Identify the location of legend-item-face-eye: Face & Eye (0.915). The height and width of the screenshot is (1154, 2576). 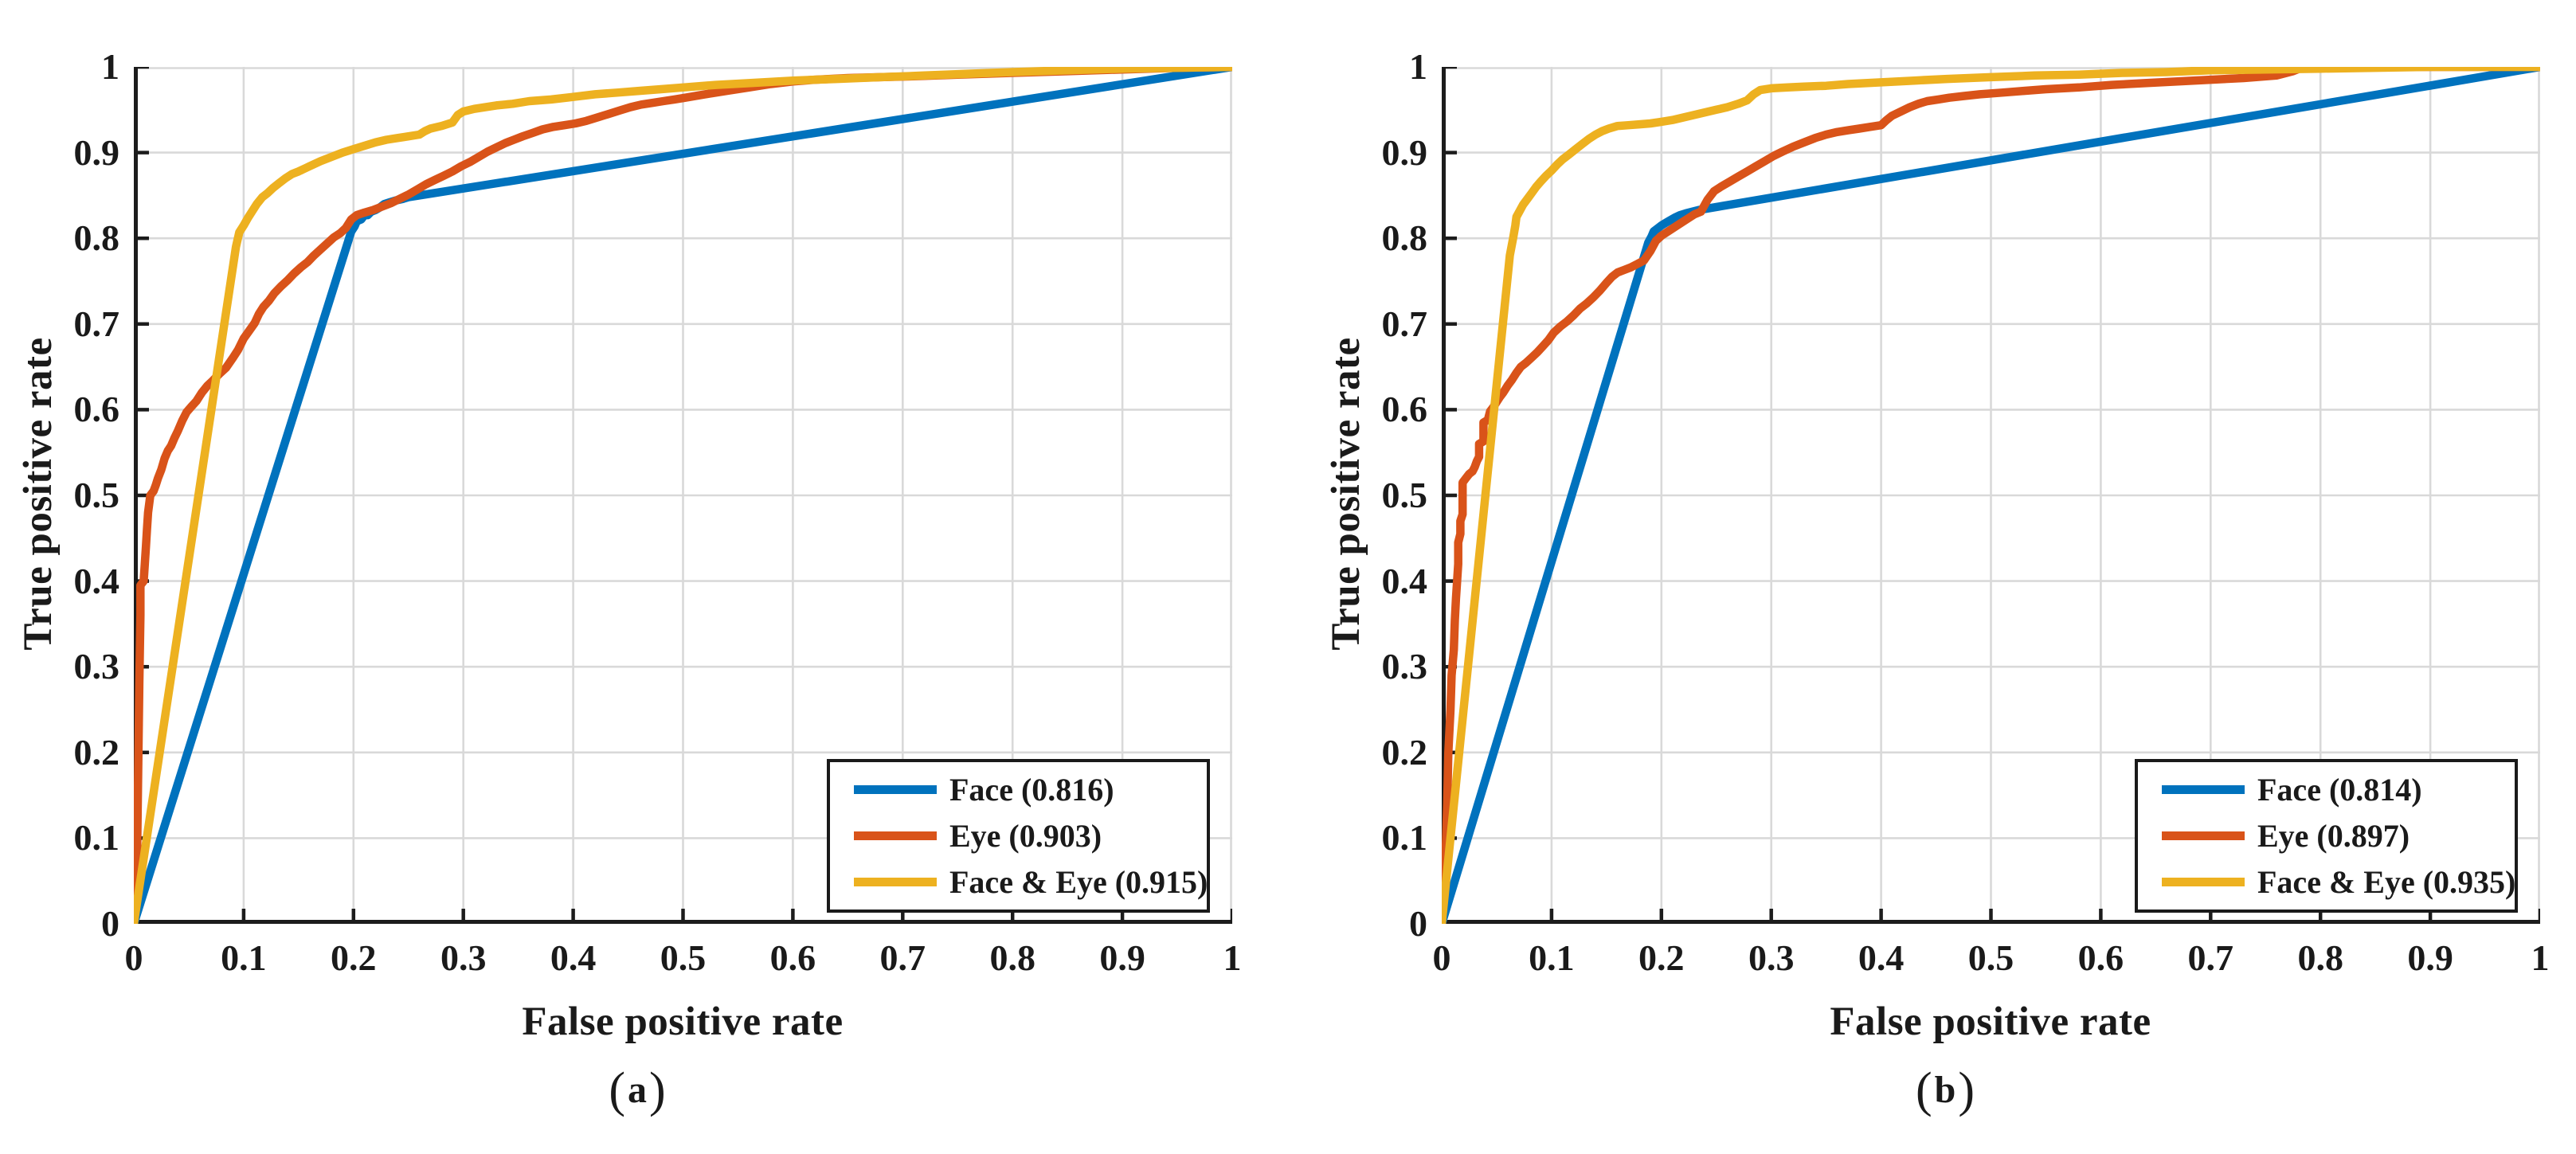
(1019, 882).